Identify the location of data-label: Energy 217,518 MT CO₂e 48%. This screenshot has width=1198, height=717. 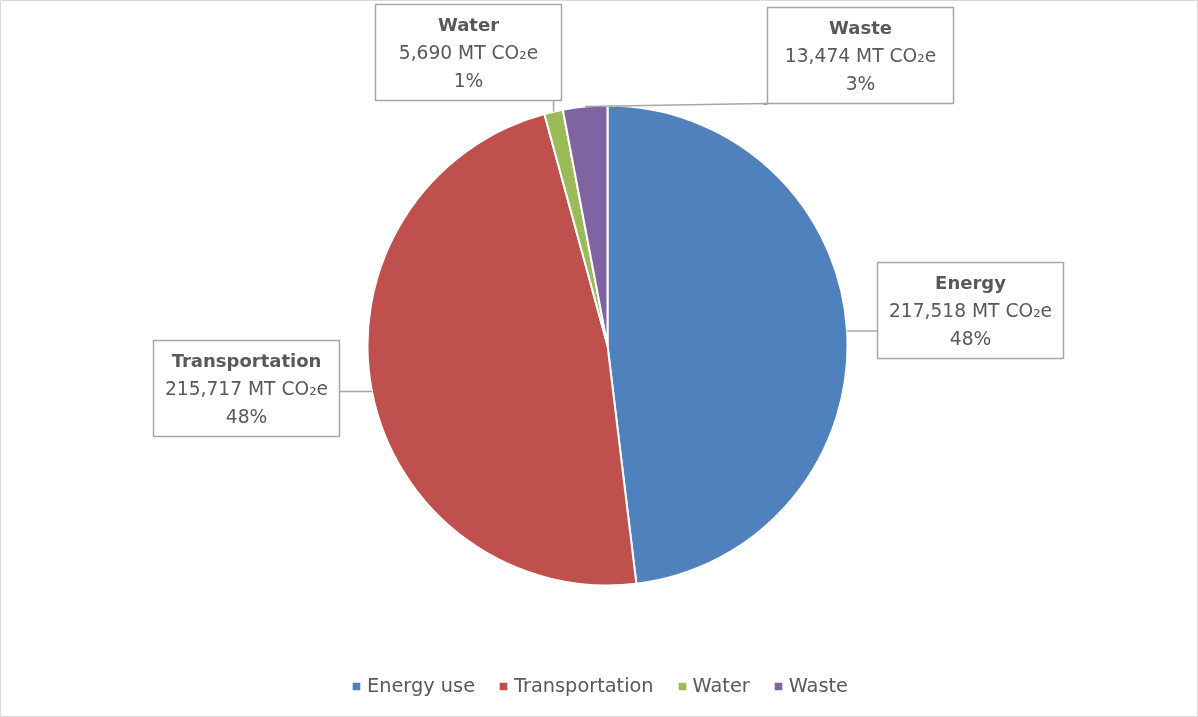
(970, 310).